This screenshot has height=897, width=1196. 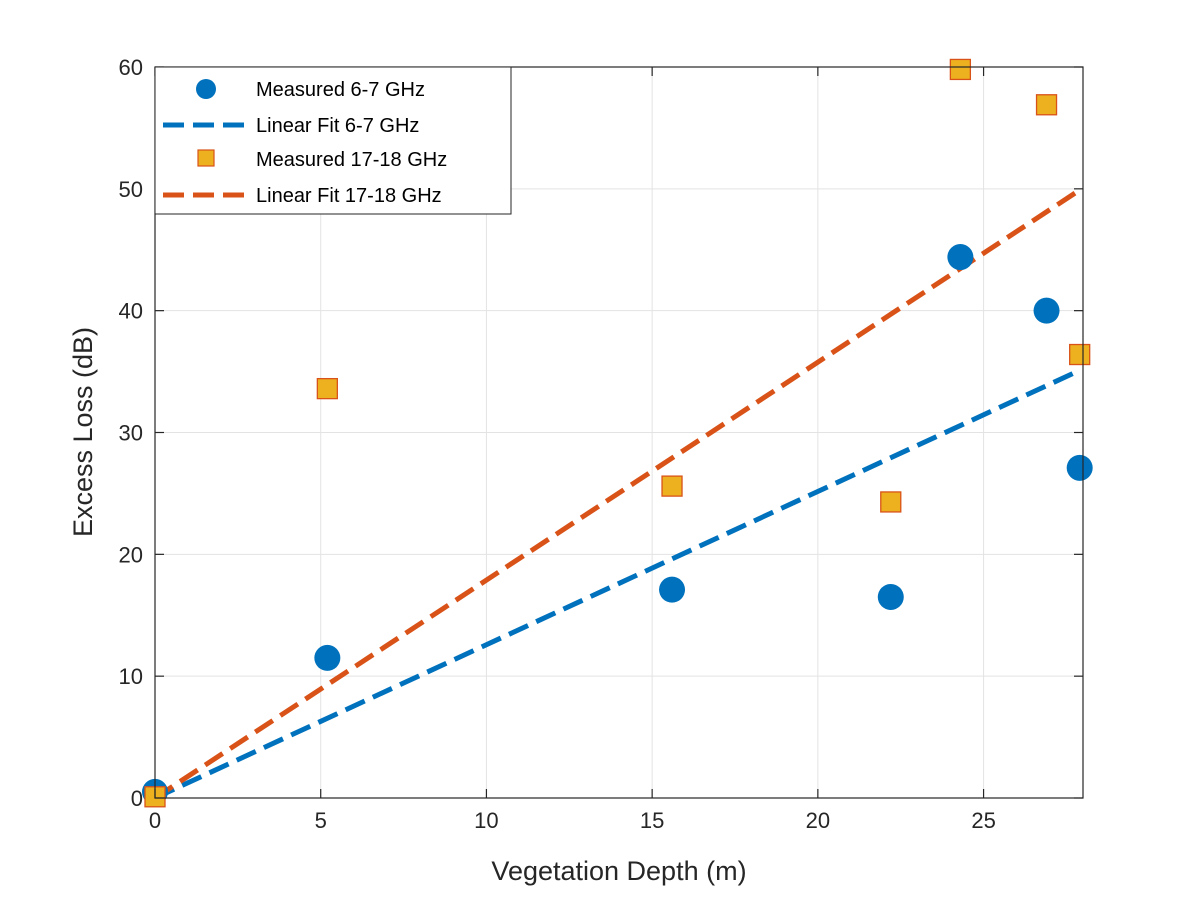 What do you see at coordinates (618, 871) in the screenshot?
I see `x-axis-label: Vegetation Depth (m)` at bounding box center [618, 871].